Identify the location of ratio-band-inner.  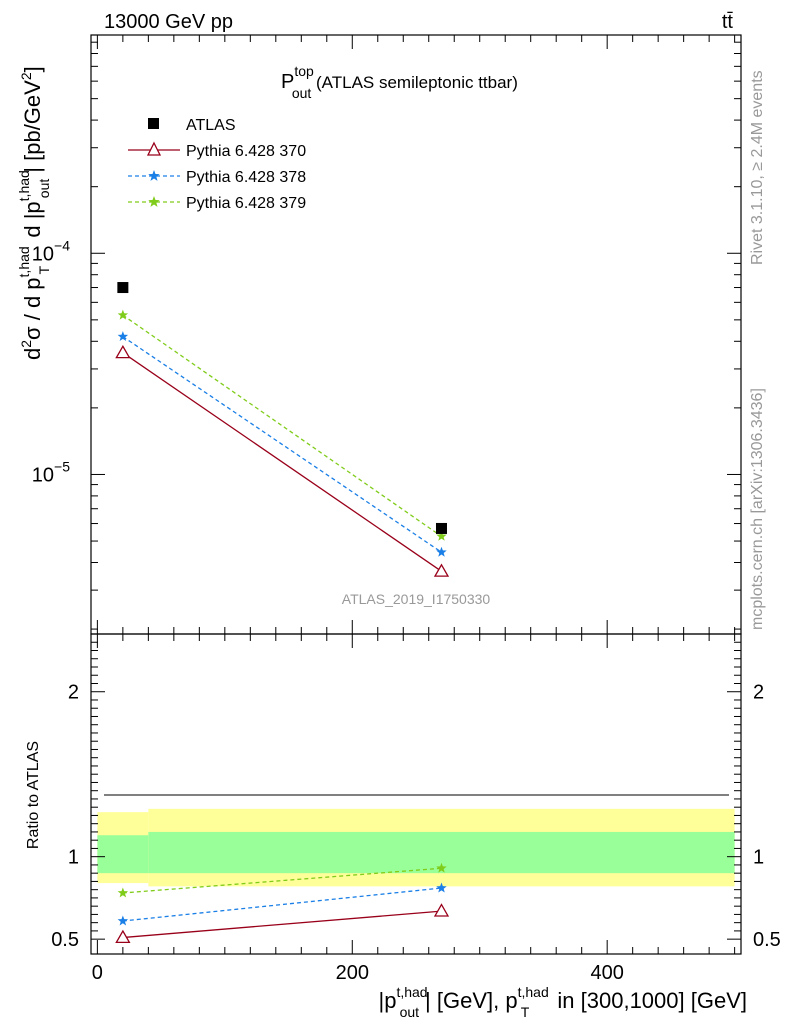
(123, 854).